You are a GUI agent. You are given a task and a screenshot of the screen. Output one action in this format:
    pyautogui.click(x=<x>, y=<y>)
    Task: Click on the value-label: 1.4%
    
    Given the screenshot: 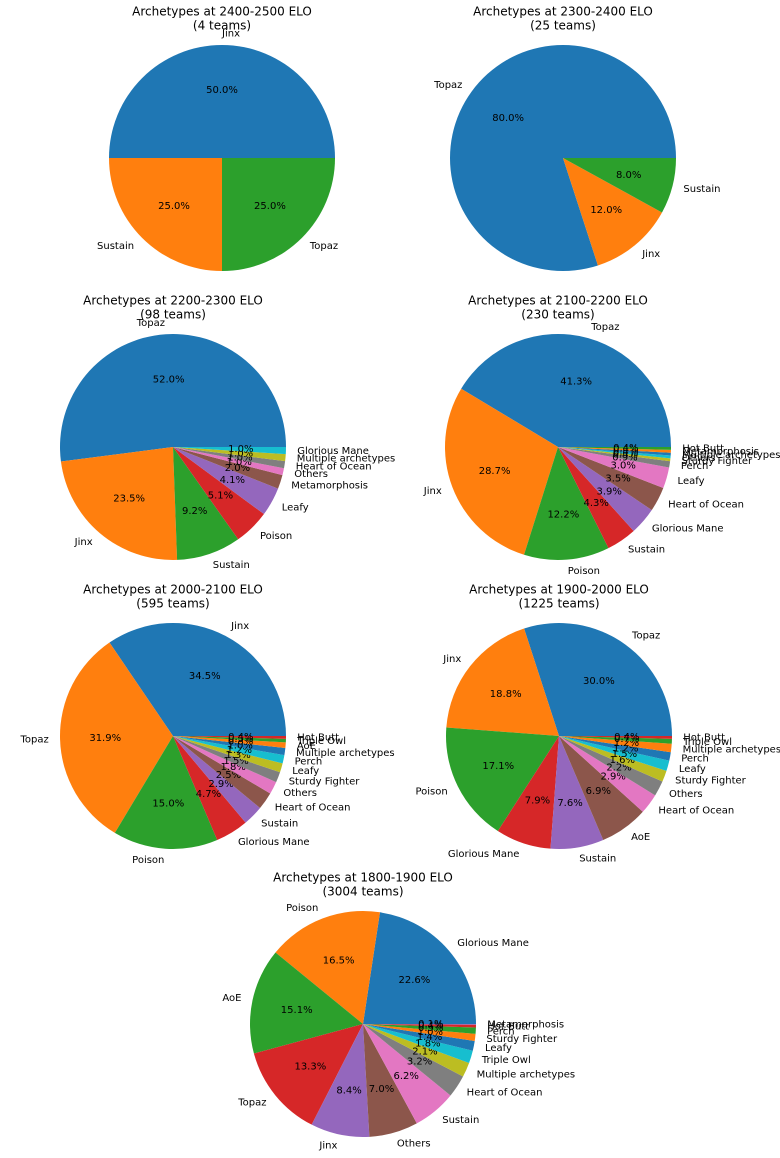 What is the action you would take?
    pyautogui.click(x=429, y=1037)
    